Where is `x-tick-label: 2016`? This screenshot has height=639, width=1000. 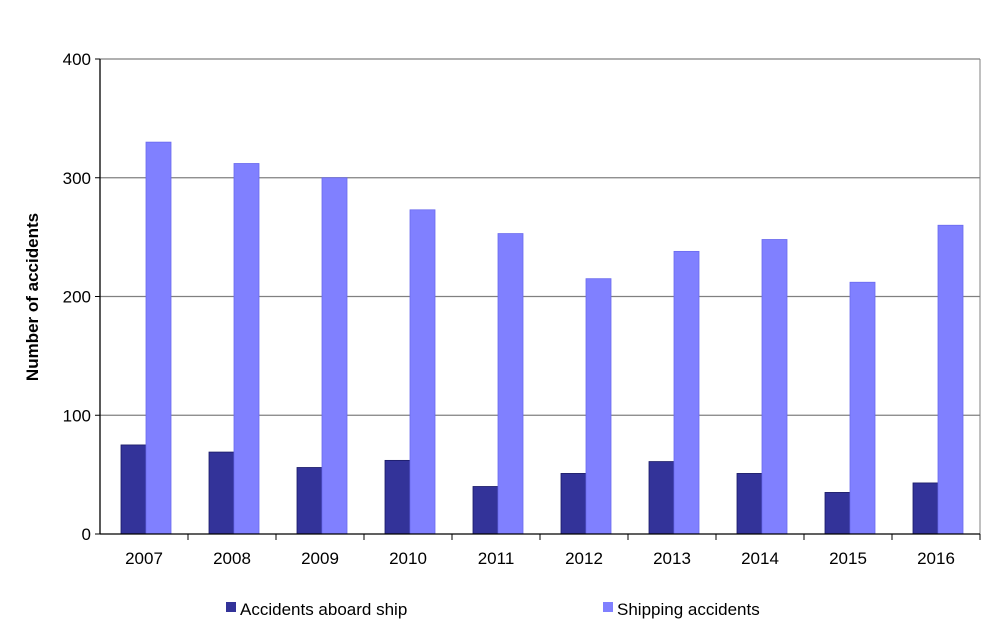
x-tick-label: 2016 is located at coordinates (936, 558).